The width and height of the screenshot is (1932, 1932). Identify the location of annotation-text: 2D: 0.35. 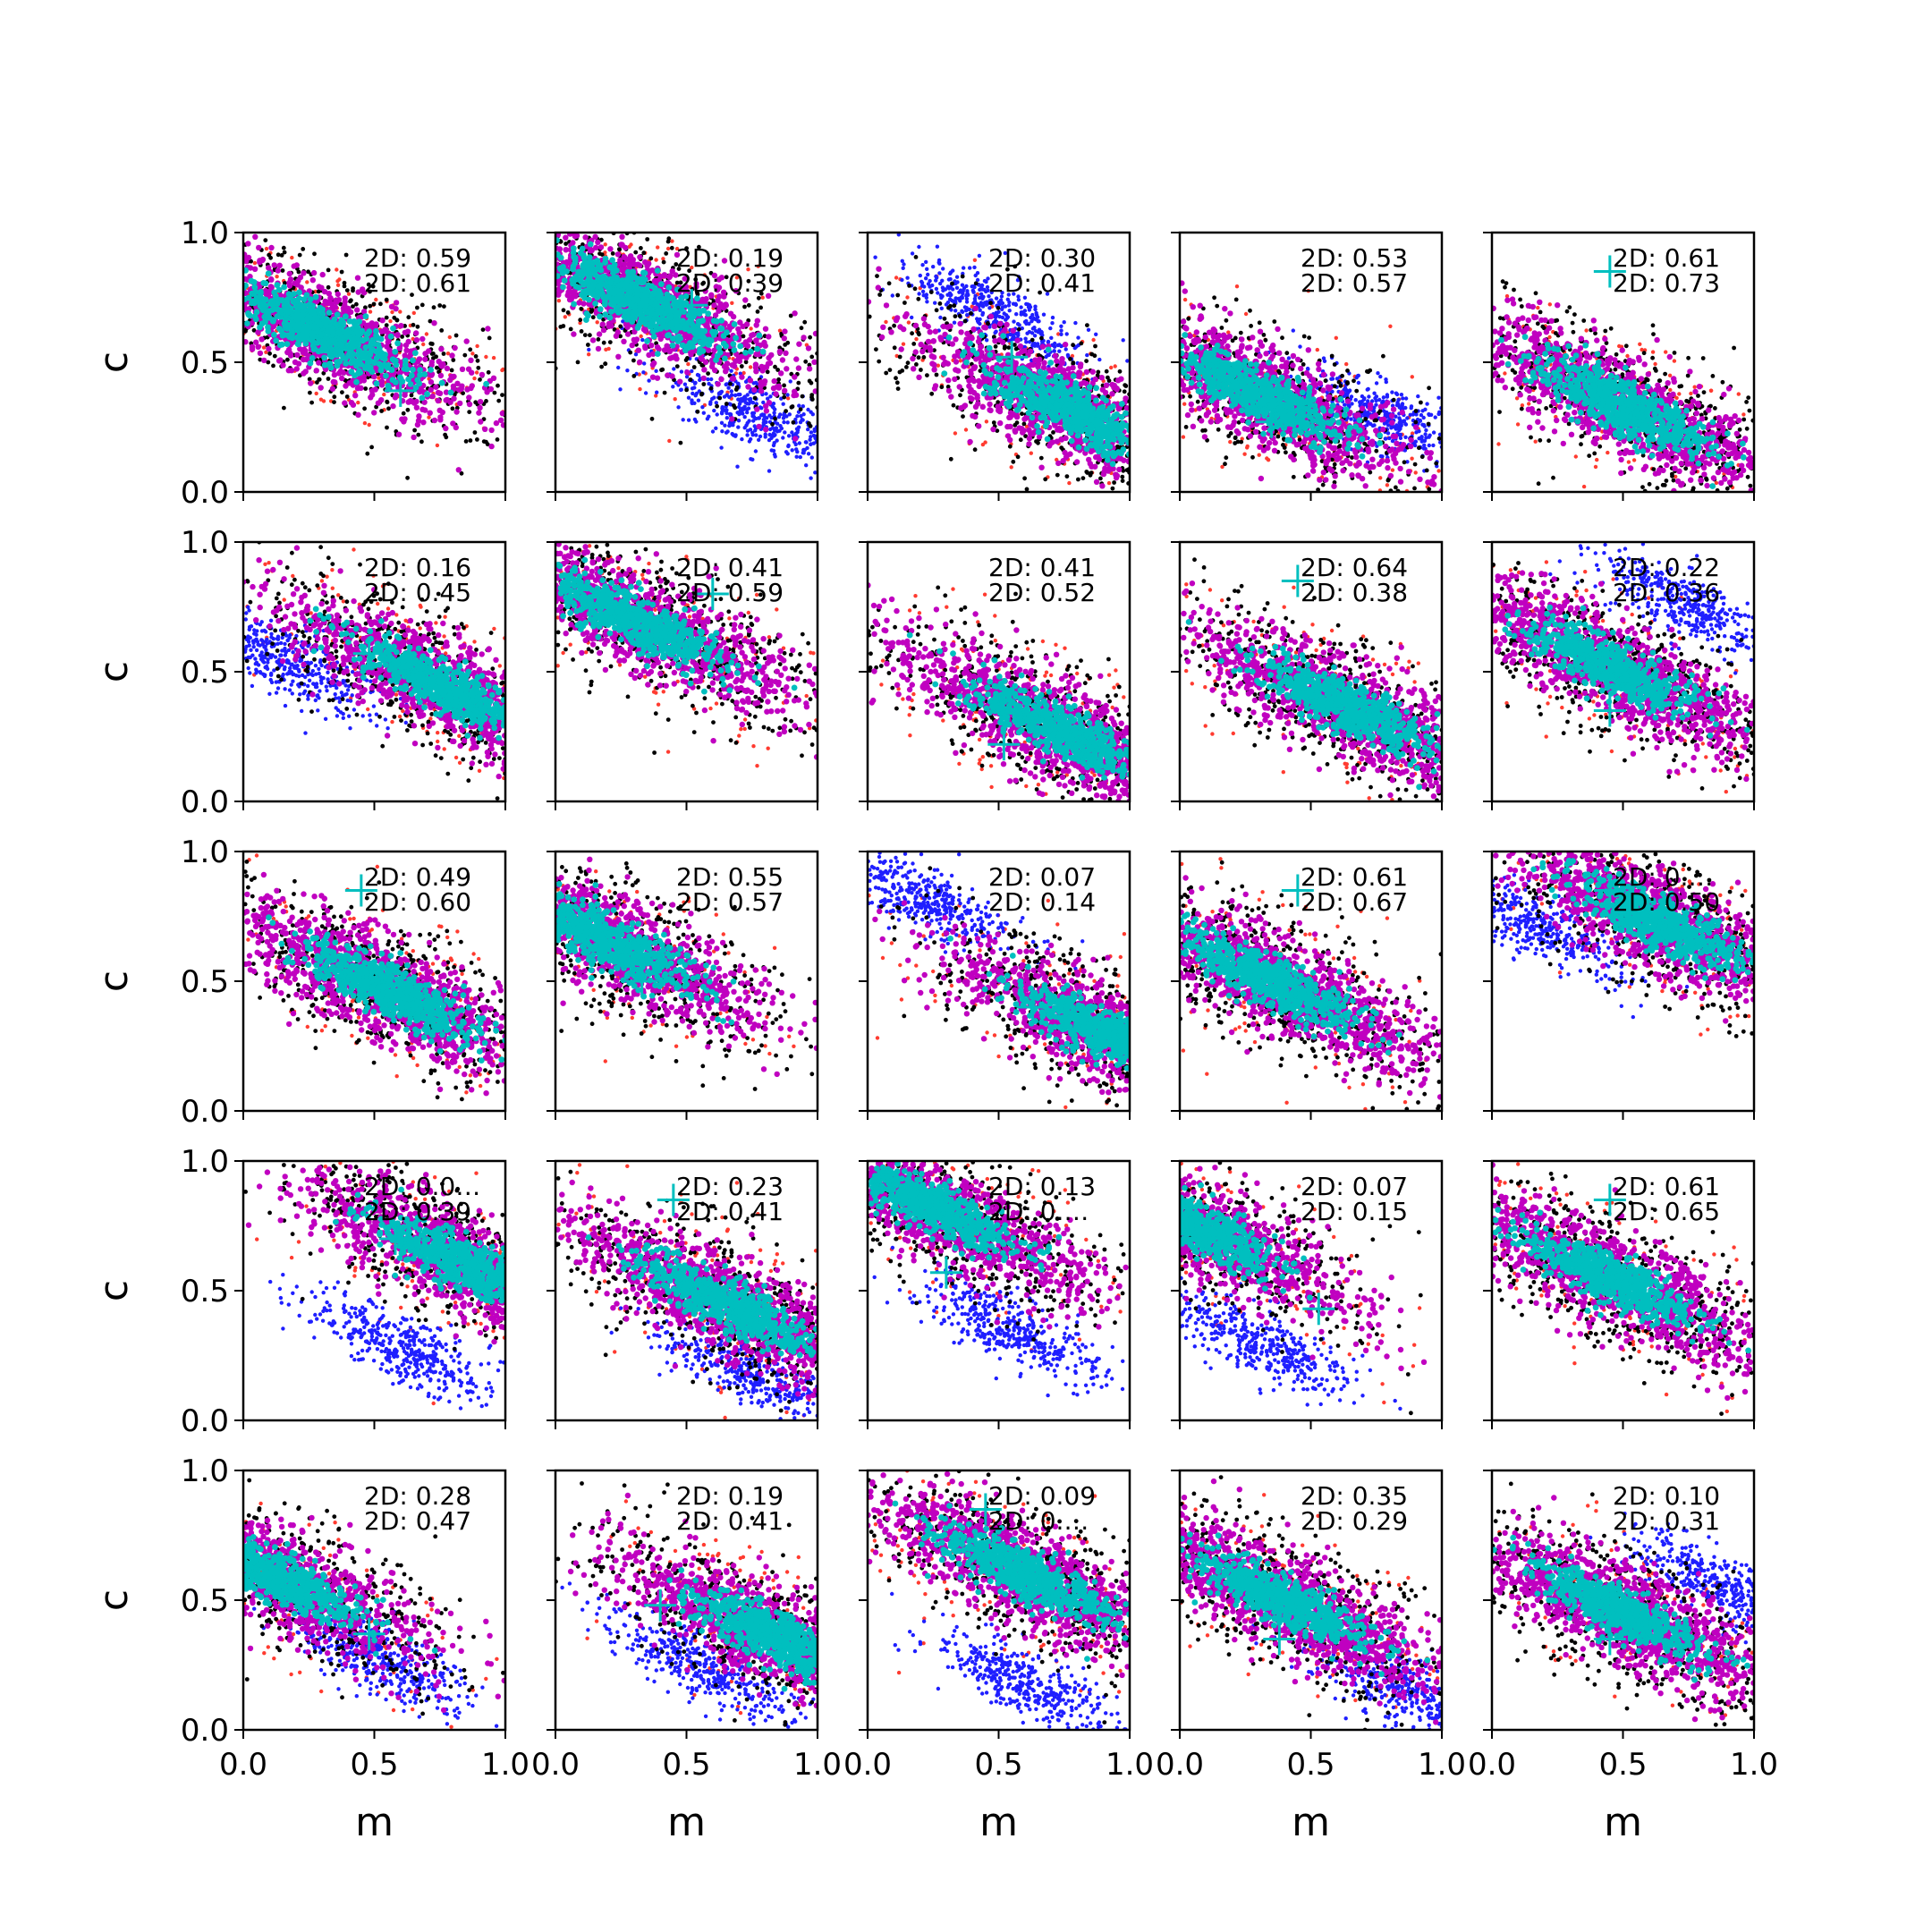
(1354, 1496).